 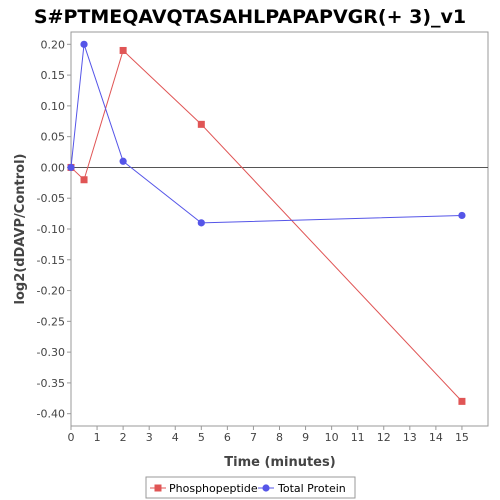 I want to click on x-tick-label: 3, so click(x=149, y=437).